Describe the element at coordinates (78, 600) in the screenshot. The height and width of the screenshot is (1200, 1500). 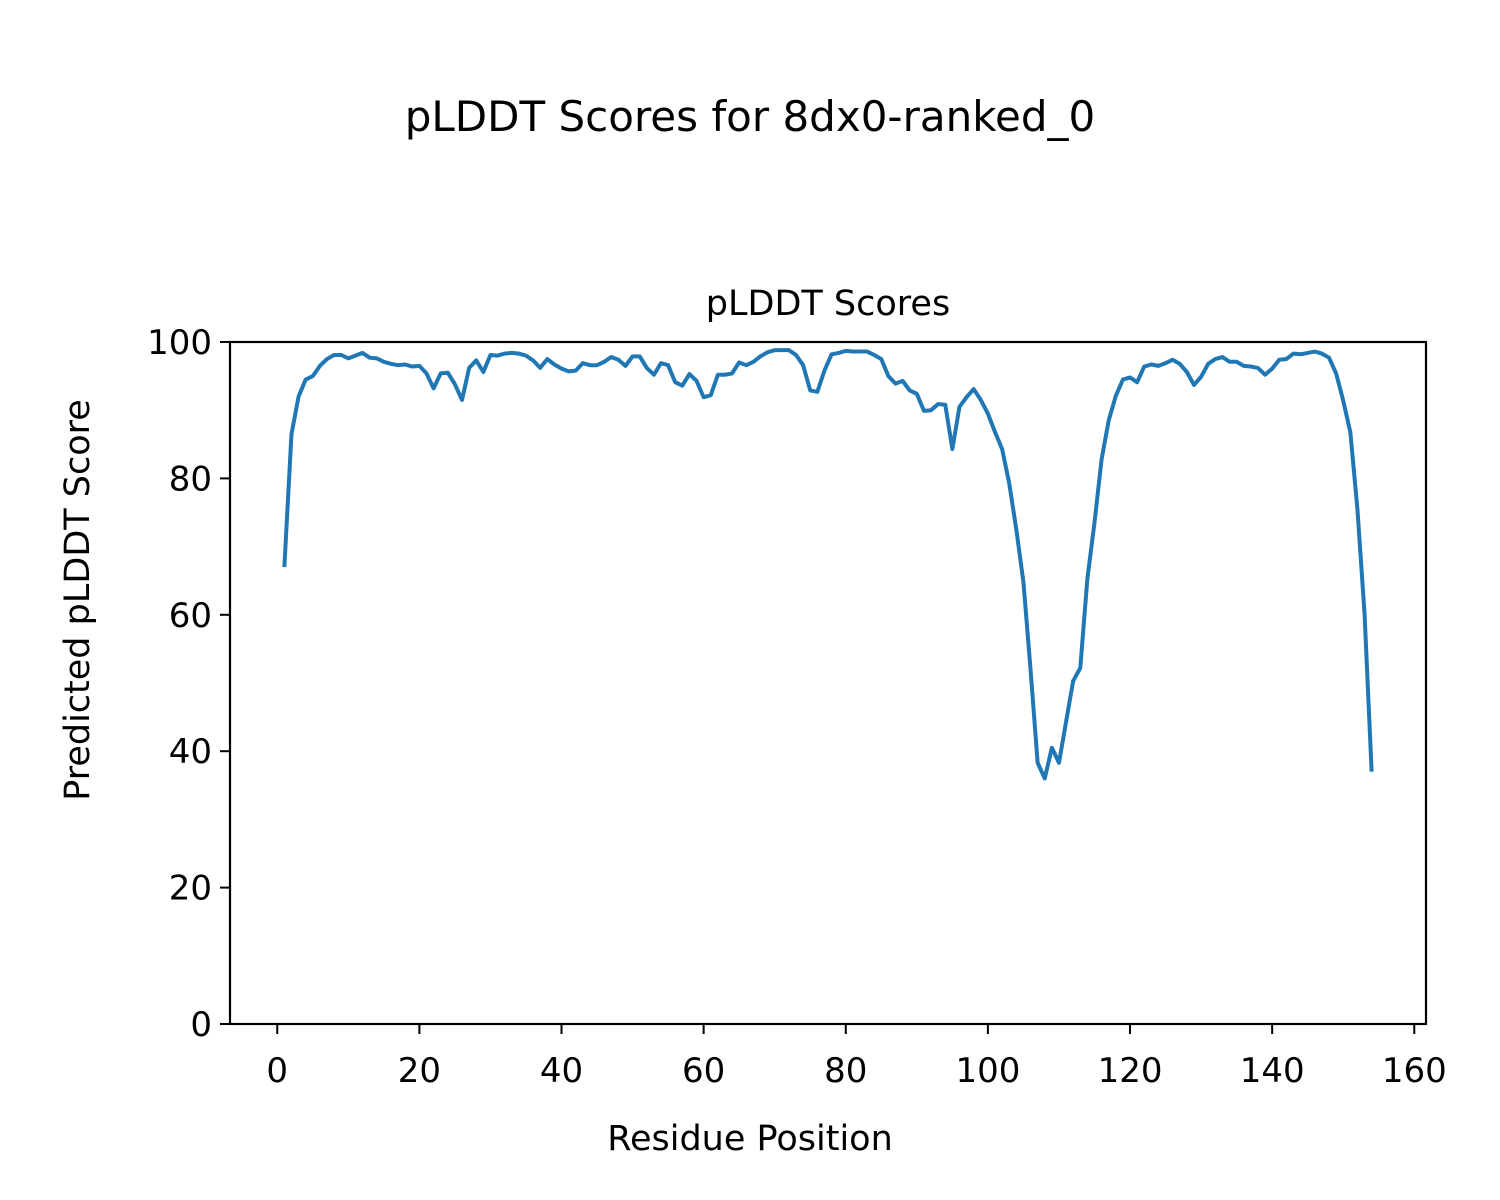
I see `y-axis-label: Predicted pLDDT Score` at that location.